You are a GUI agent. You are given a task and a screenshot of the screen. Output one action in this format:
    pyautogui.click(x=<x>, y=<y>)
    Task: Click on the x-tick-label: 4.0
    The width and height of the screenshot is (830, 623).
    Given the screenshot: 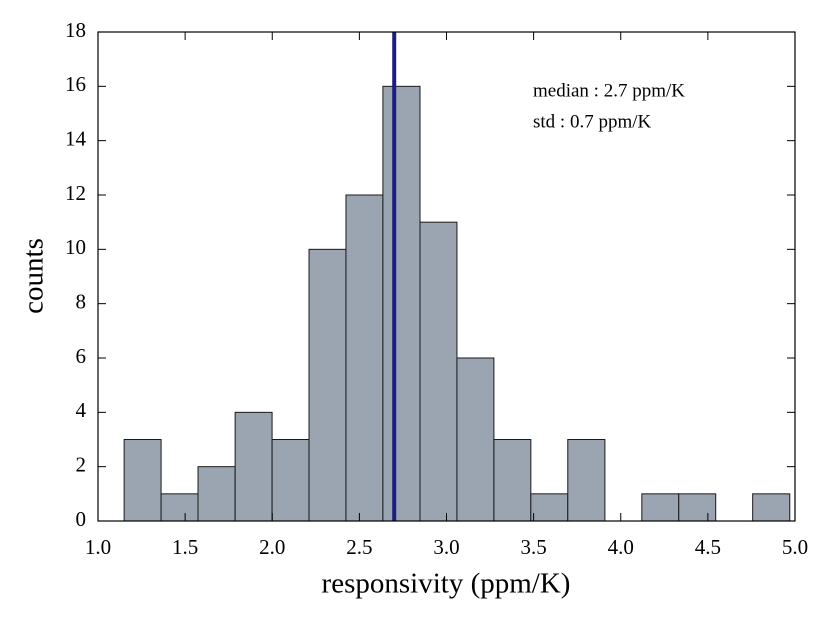 What is the action you would take?
    pyautogui.click(x=621, y=547)
    